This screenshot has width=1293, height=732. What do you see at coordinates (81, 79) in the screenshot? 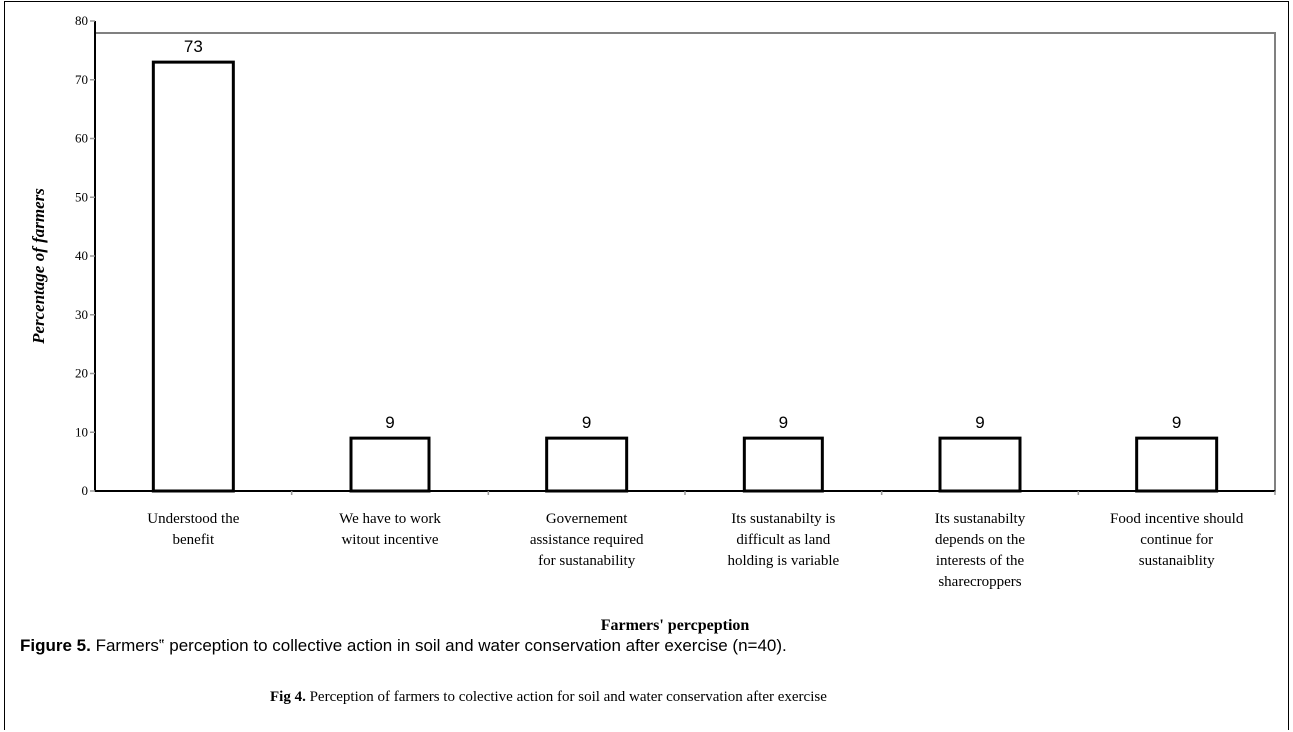
I see `y-tick-label: 70` at bounding box center [81, 79].